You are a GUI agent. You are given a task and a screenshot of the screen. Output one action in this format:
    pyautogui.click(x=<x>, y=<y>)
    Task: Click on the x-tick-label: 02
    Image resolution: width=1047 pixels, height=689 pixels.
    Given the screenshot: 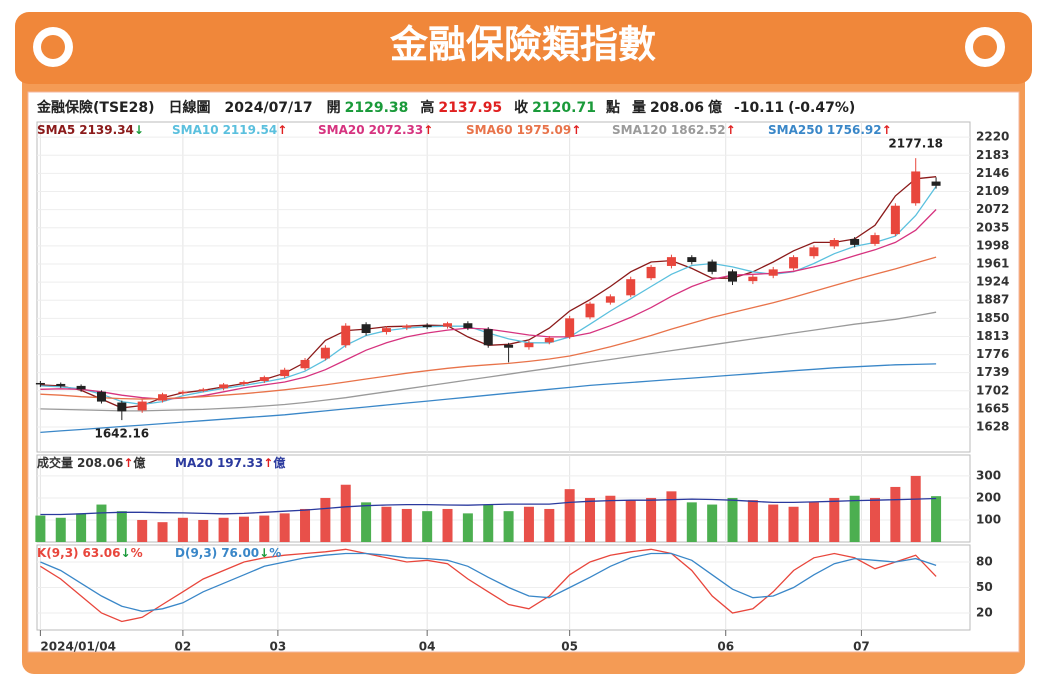 What is the action you would take?
    pyautogui.click(x=183, y=647)
    